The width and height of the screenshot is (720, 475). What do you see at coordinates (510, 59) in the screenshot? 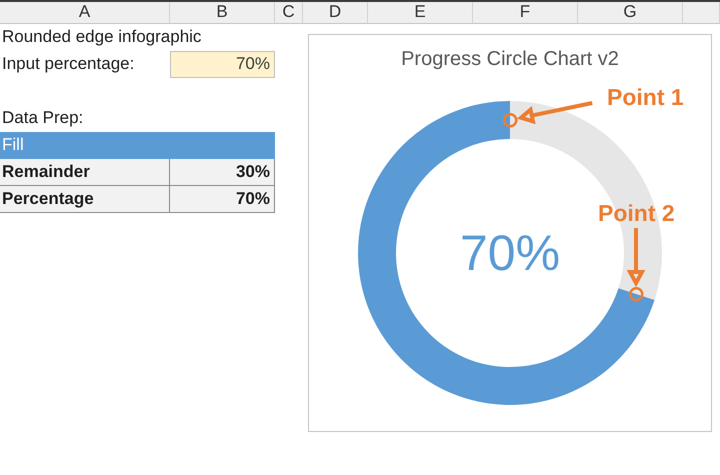
I see `chart-title: Progress Circle Chart v2` at bounding box center [510, 59].